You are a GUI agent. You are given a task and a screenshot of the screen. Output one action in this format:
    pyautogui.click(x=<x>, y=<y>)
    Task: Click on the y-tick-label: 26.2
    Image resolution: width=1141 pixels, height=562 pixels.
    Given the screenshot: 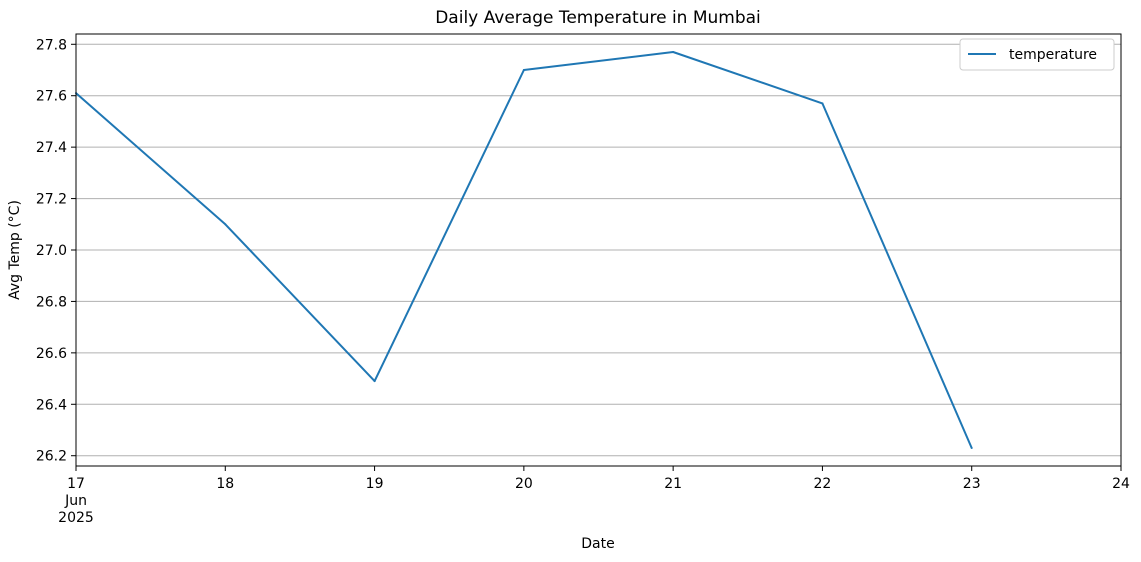 What is the action you would take?
    pyautogui.click(x=51, y=457)
    